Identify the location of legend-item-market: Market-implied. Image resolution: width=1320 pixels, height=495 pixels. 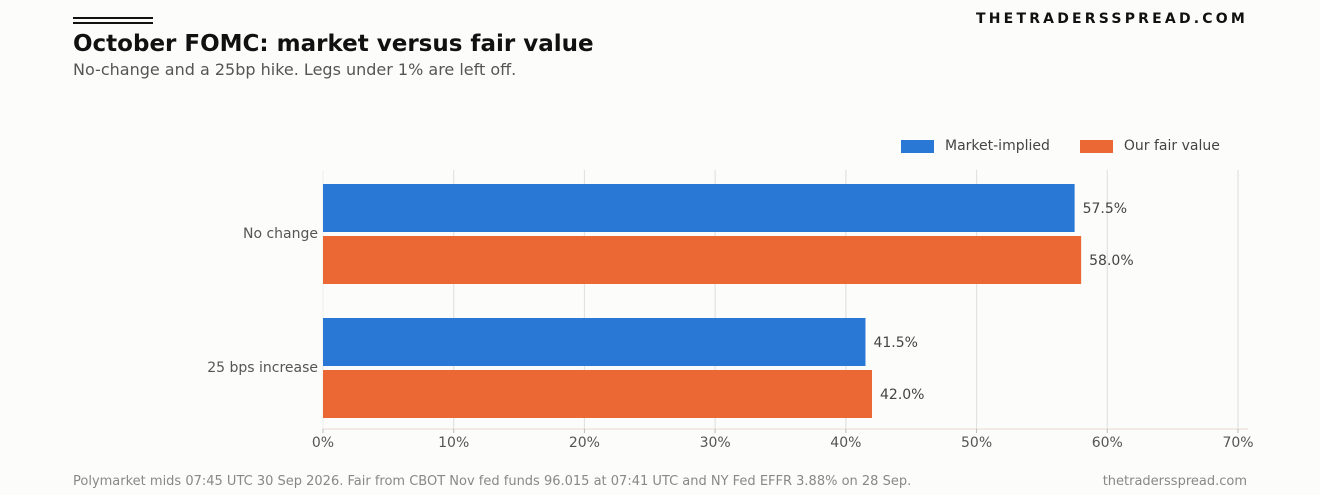
(975, 146).